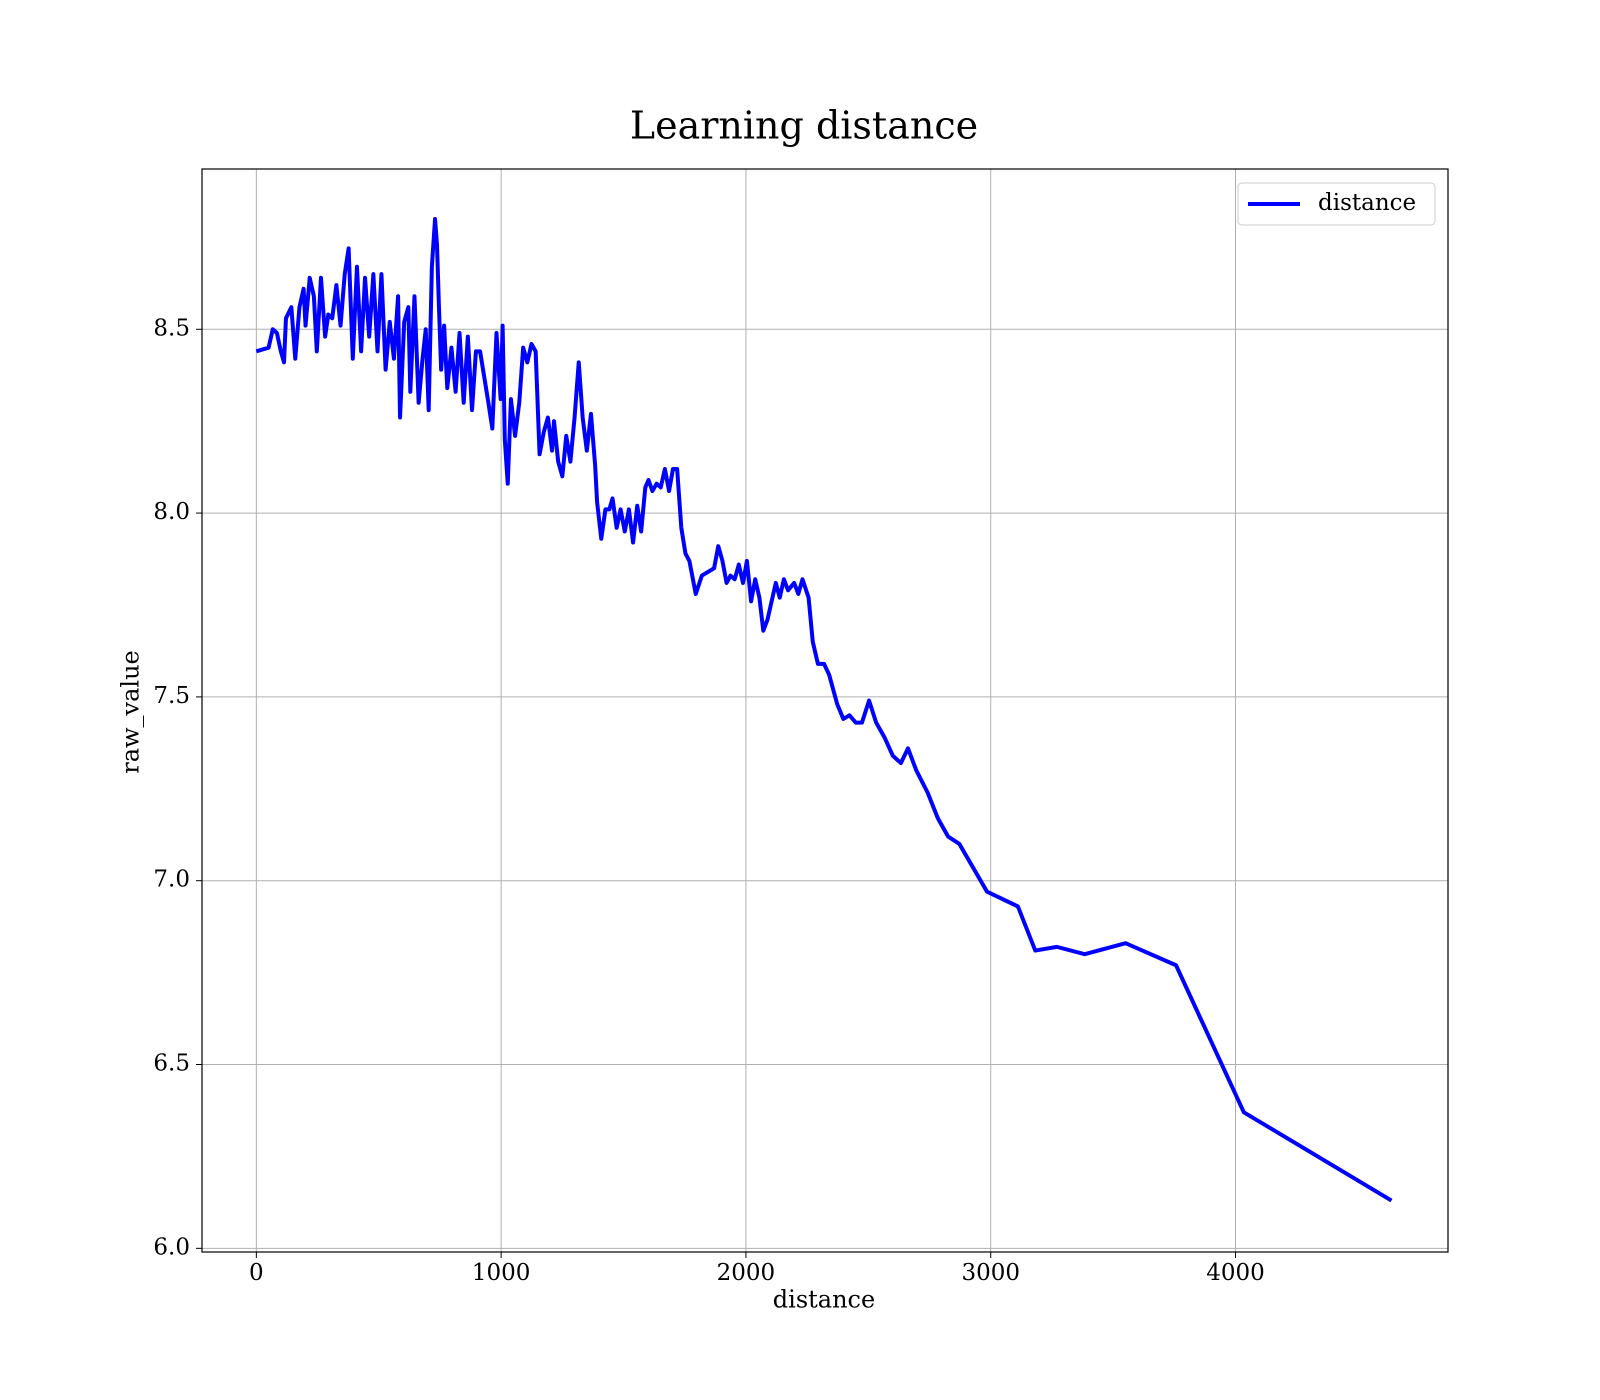 Image resolution: width=1600 pixels, height=1400 pixels. I want to click on legend-box, so click(1336, 204).